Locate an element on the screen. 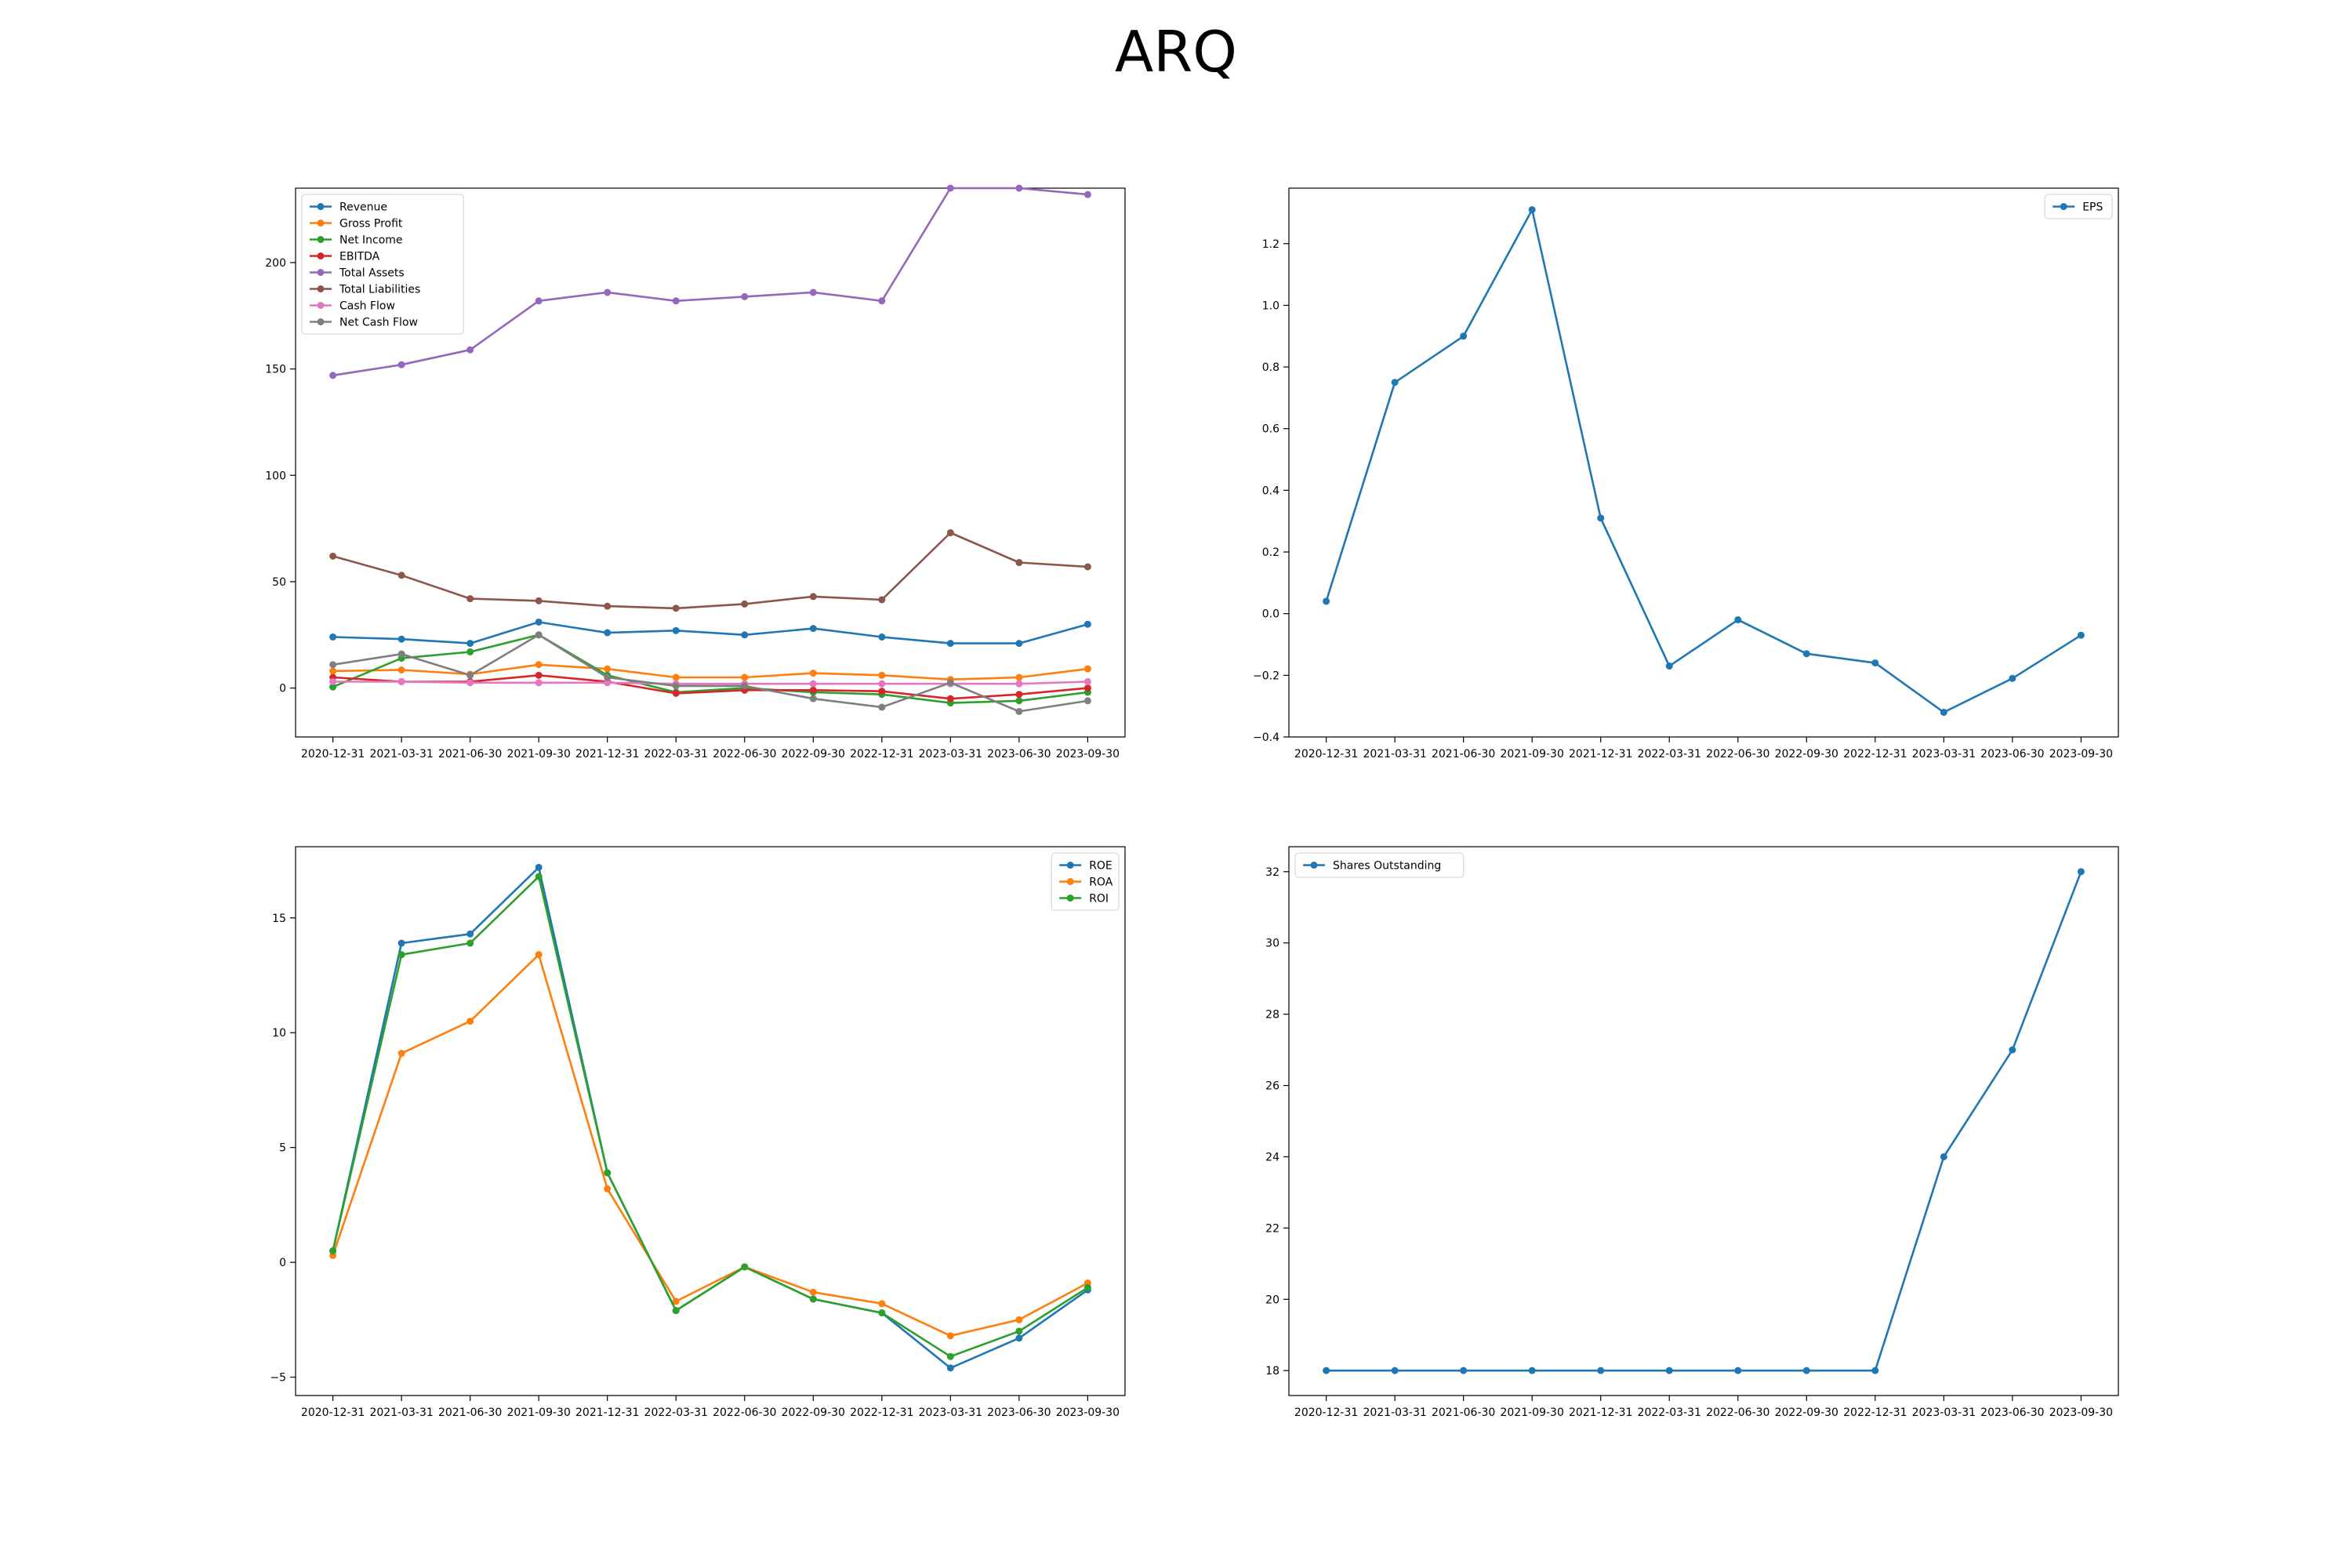 This screenshot has height=1568, width=2352. legend-label: Shares Outstanding is located at coordinates (1387, 866).